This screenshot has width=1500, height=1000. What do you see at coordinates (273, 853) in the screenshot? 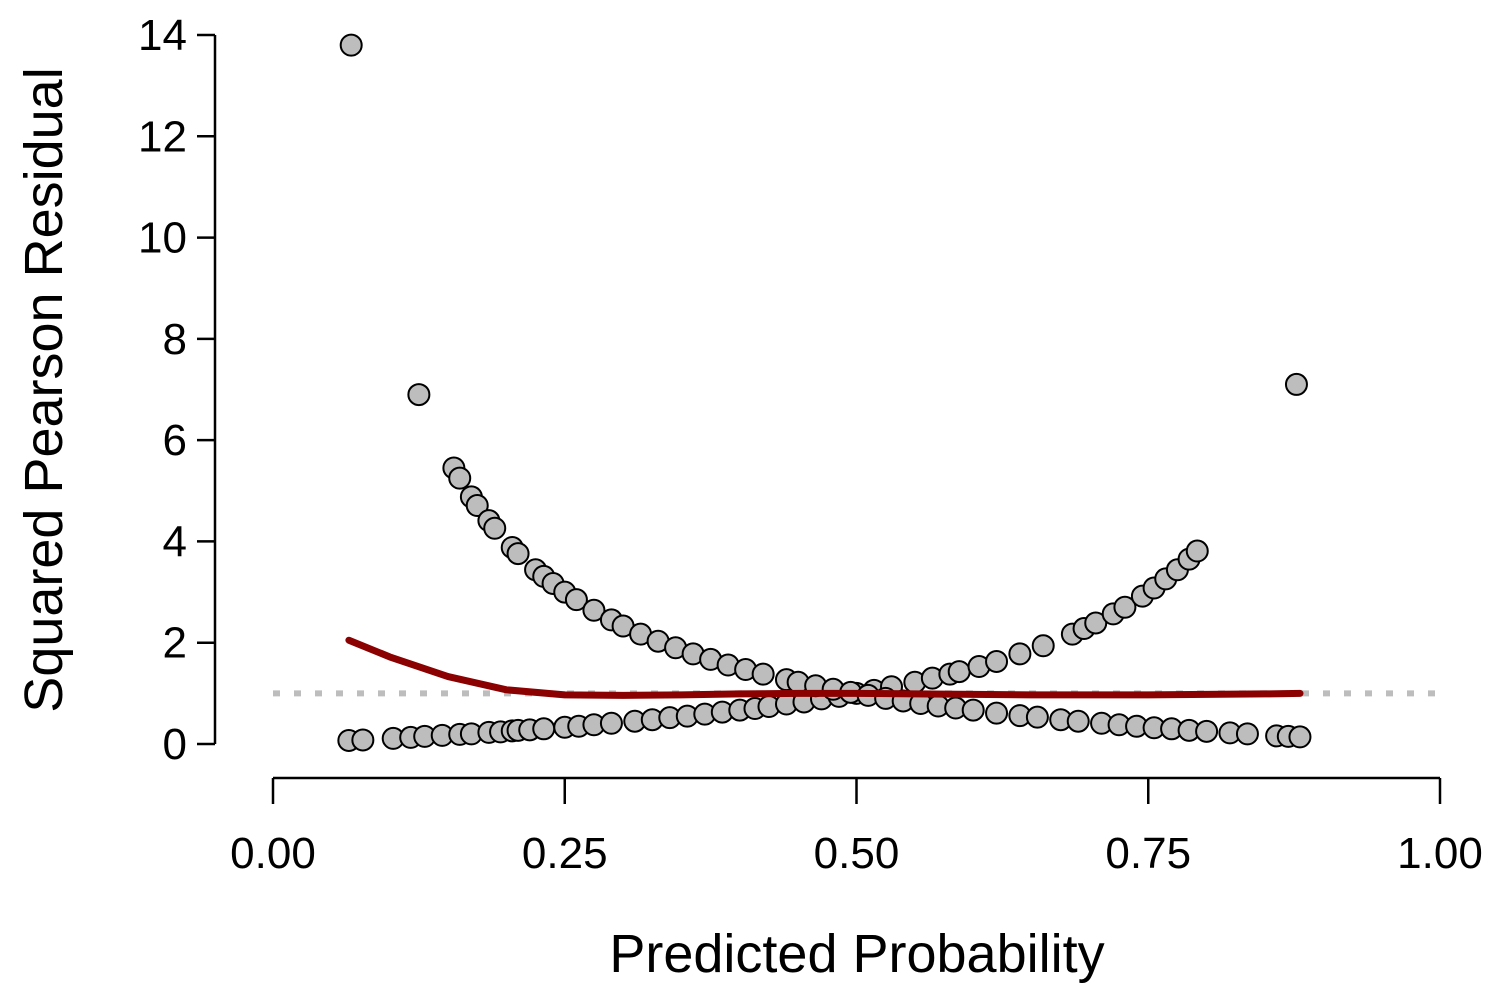
I see `x-tick-label: 0.00` at bounding box center [273, 853].